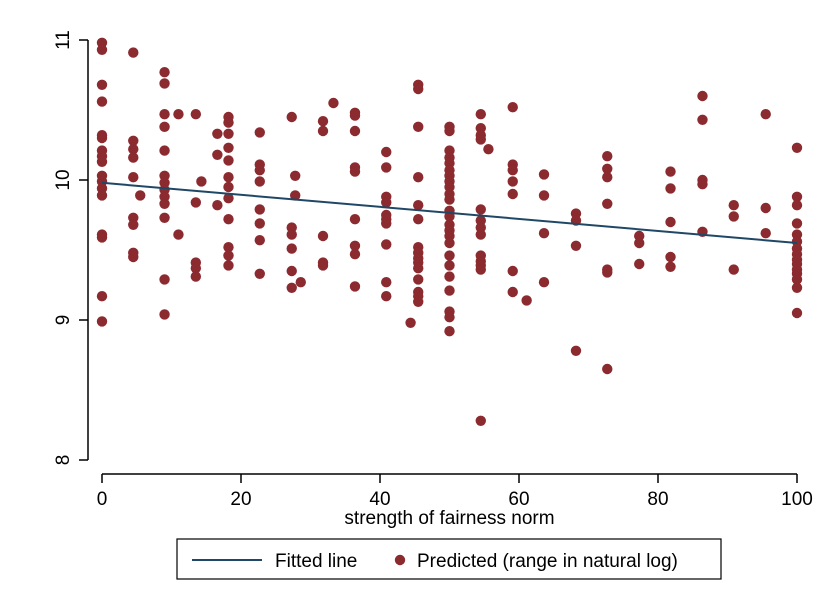 This screenshot has width=839, height=614. I want to click on y-tick-label: 11, so click(63, 40).